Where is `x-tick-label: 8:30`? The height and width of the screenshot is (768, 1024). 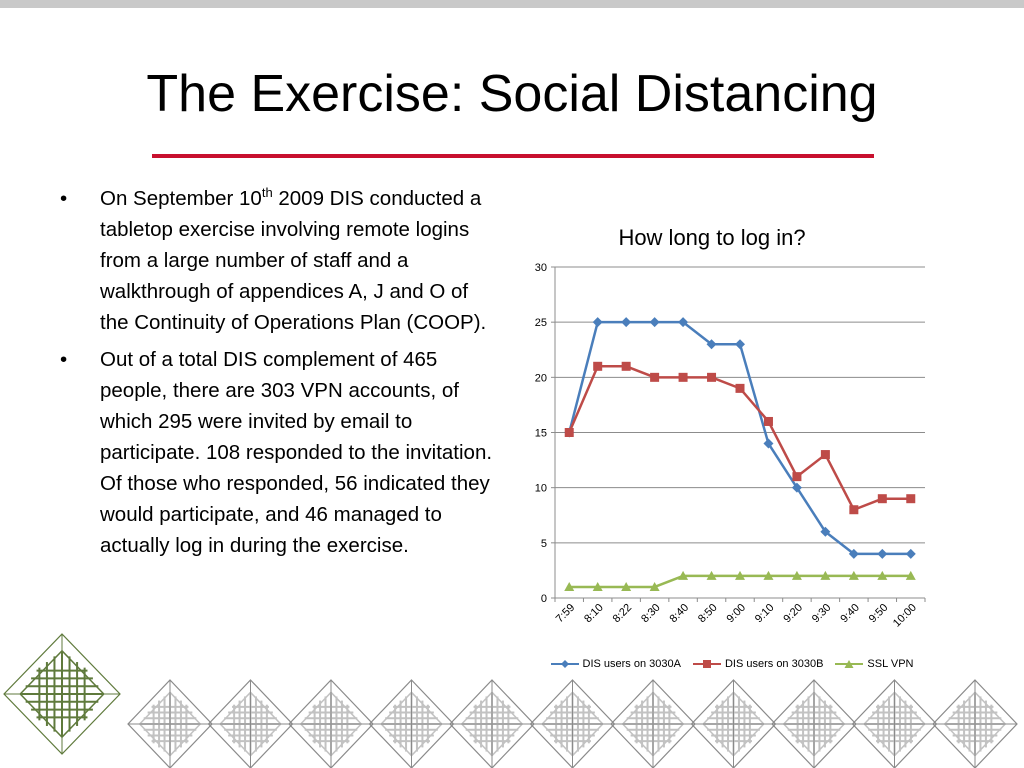
x-tick-label: 8:30 is located at coordinates (651, 614).